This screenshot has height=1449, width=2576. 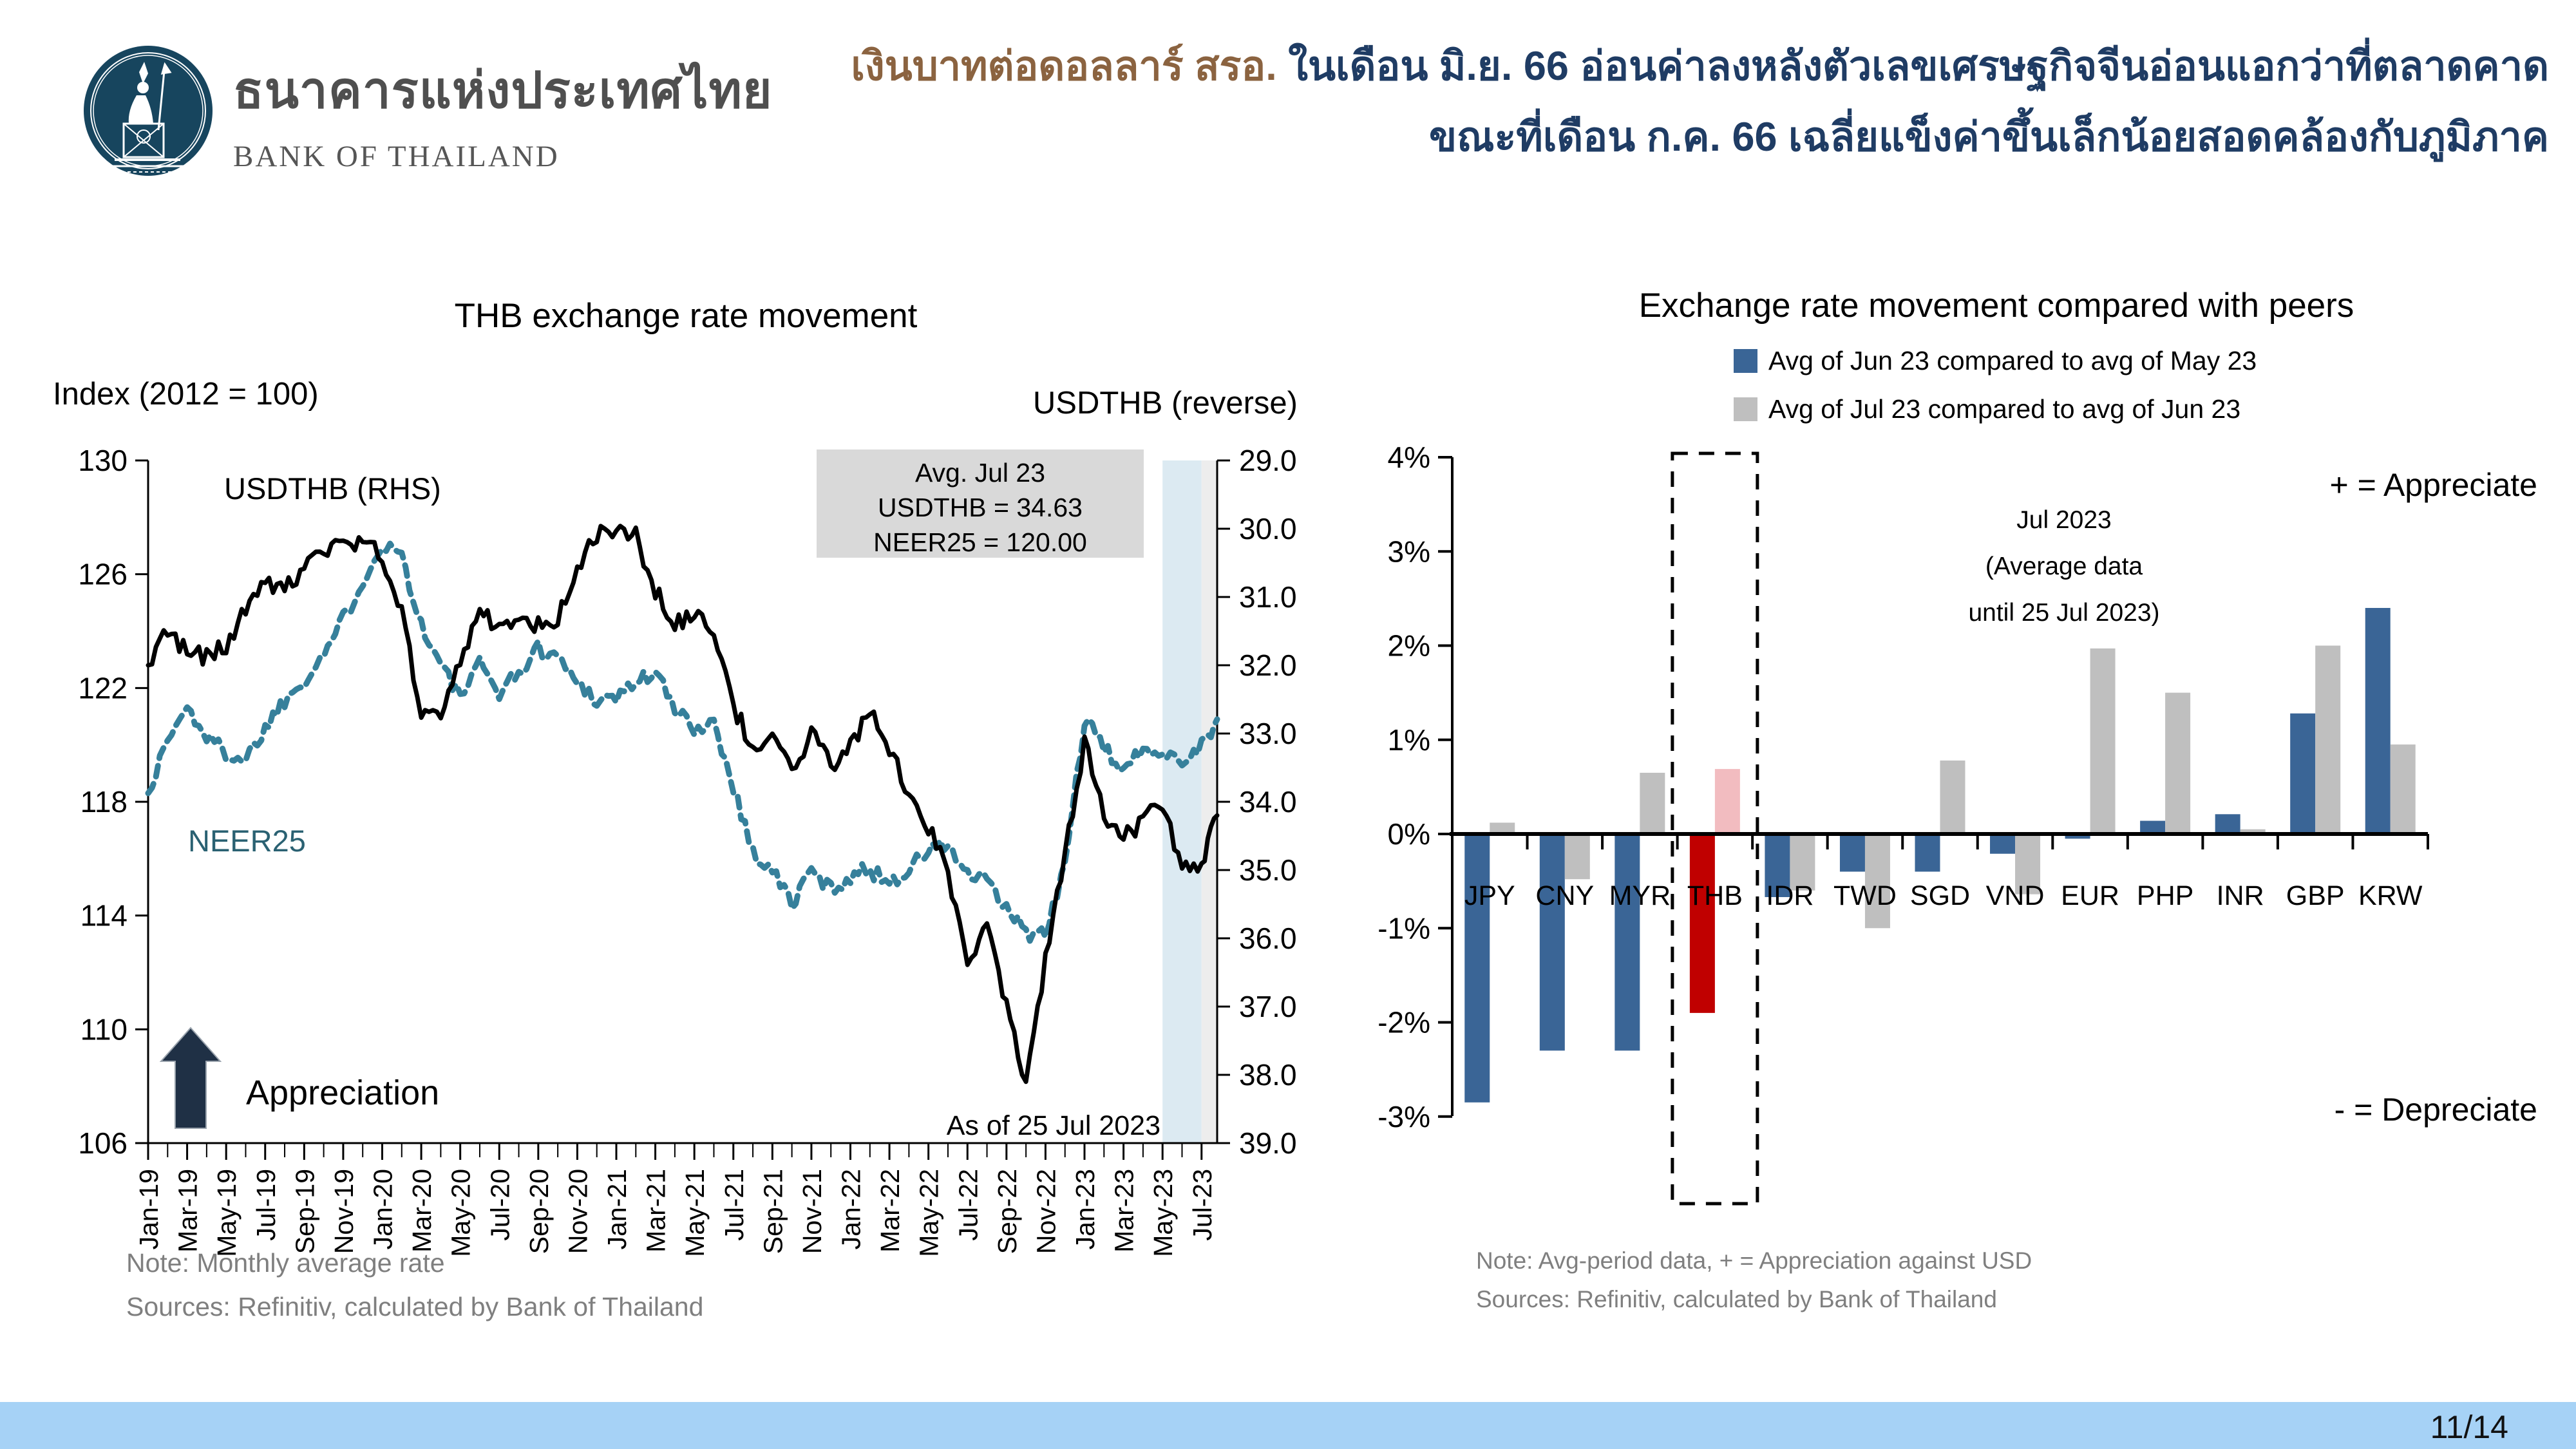 I want to click on category-label-EUR: EUR, so click(x=2090, y=895).